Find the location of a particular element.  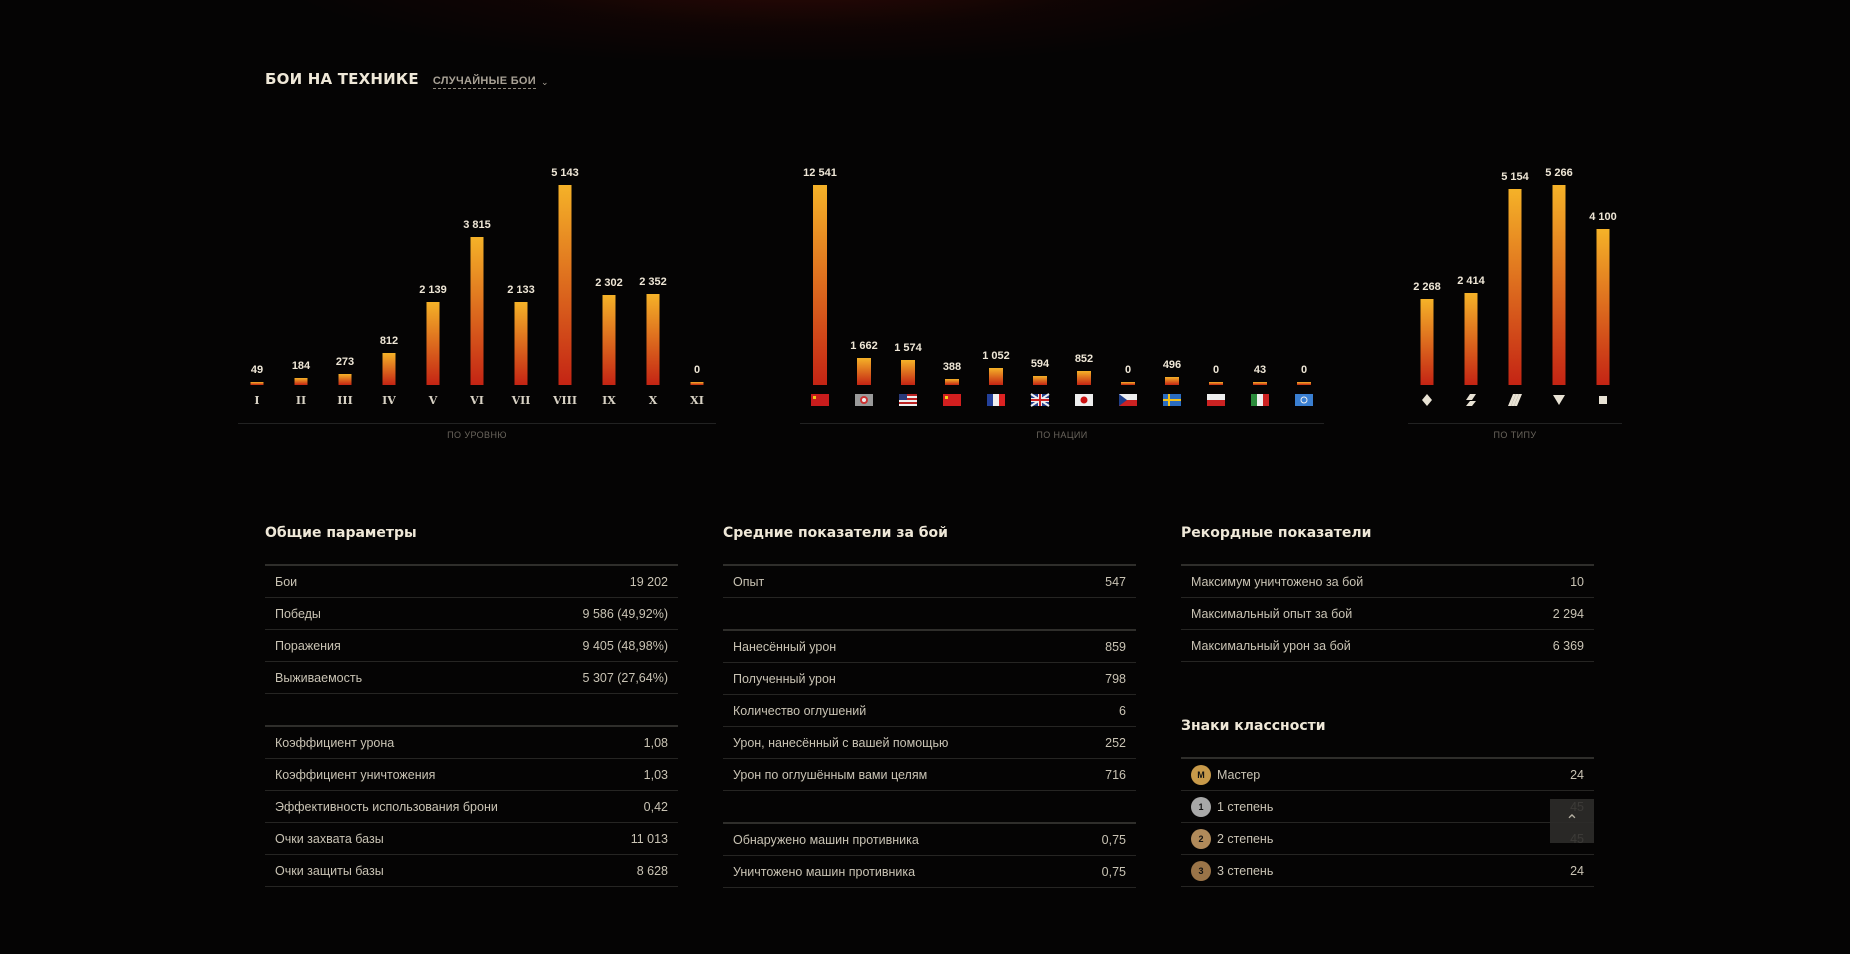

stat-value: 6 369 is located at coordinates (1568, 645).